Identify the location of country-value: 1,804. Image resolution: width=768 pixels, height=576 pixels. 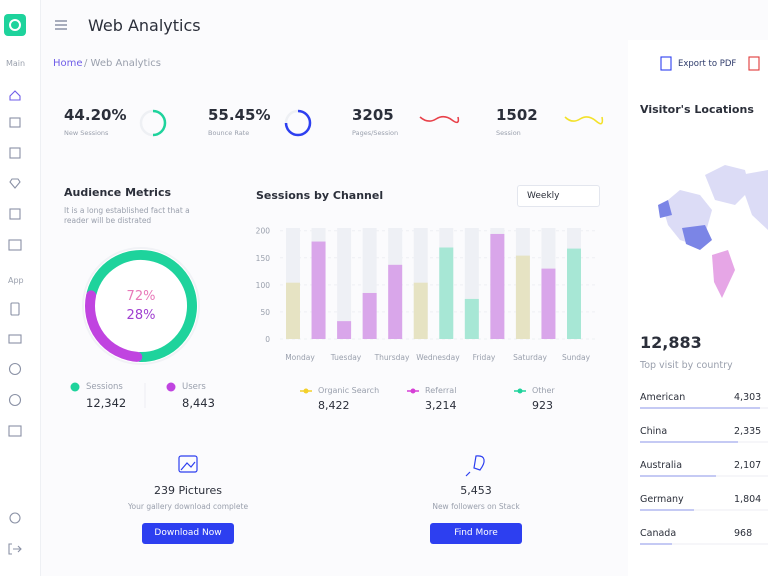
(748, 499).